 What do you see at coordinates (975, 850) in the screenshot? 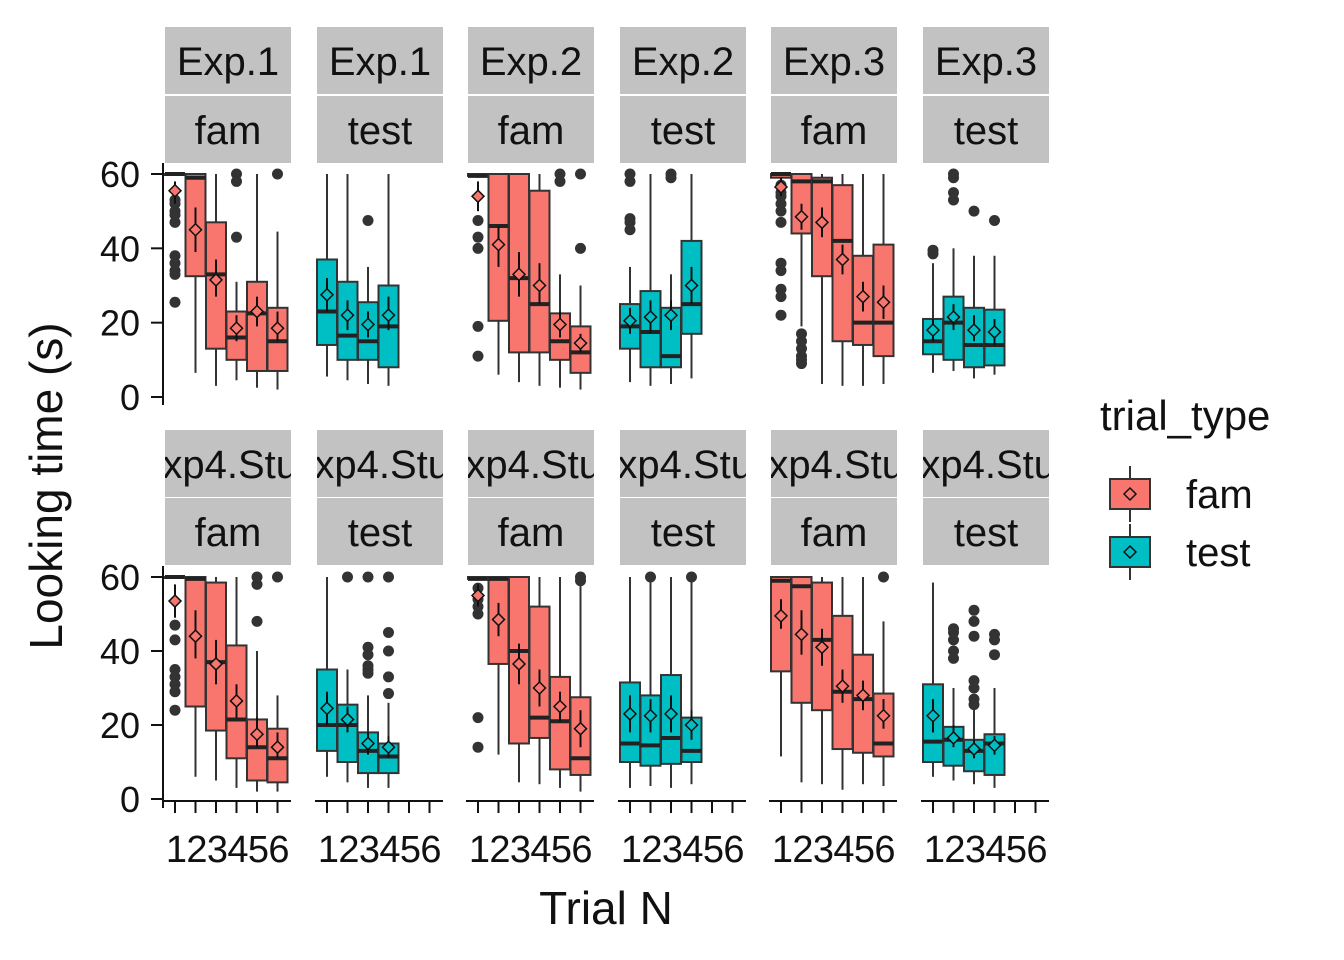
I see `x-tick-label: 3` at bounding box center [975, 850].